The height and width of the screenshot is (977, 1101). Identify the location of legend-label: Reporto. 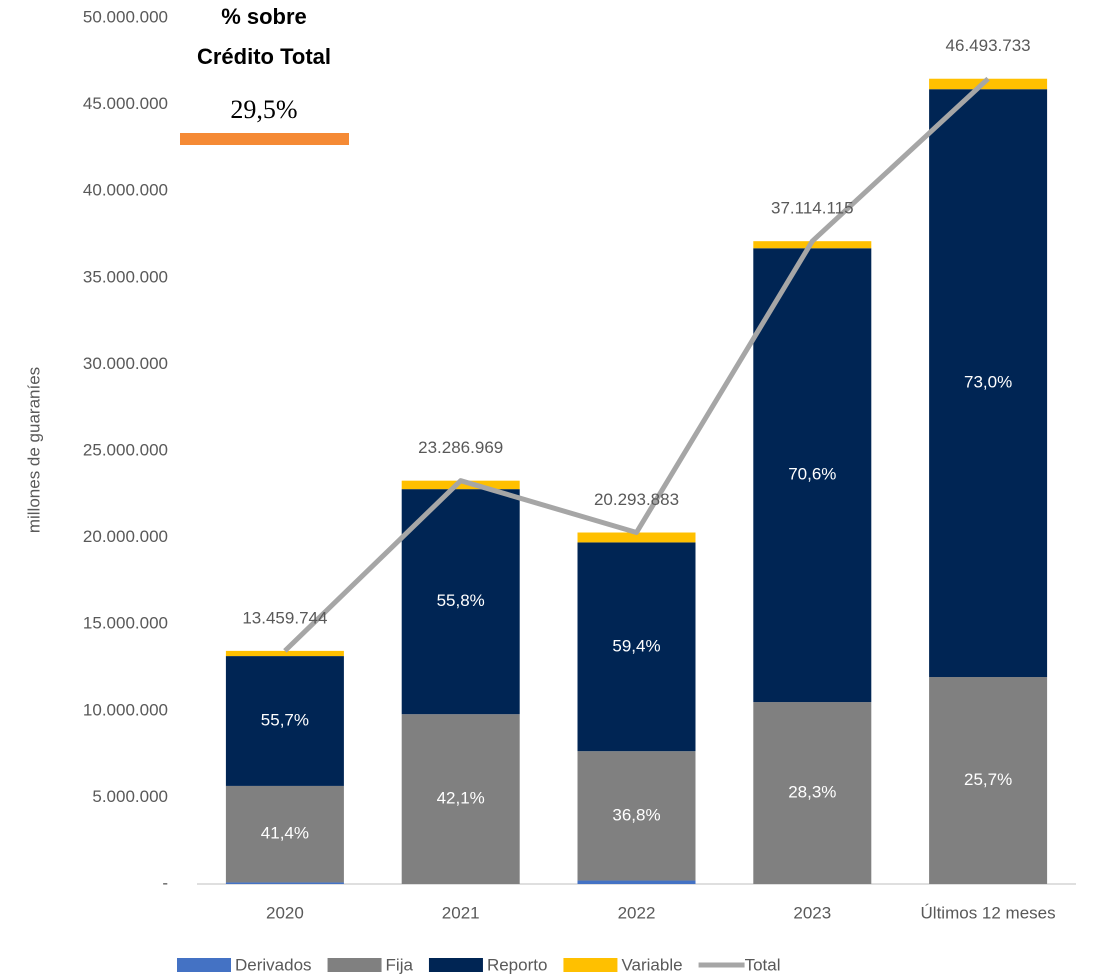
(517, 964).